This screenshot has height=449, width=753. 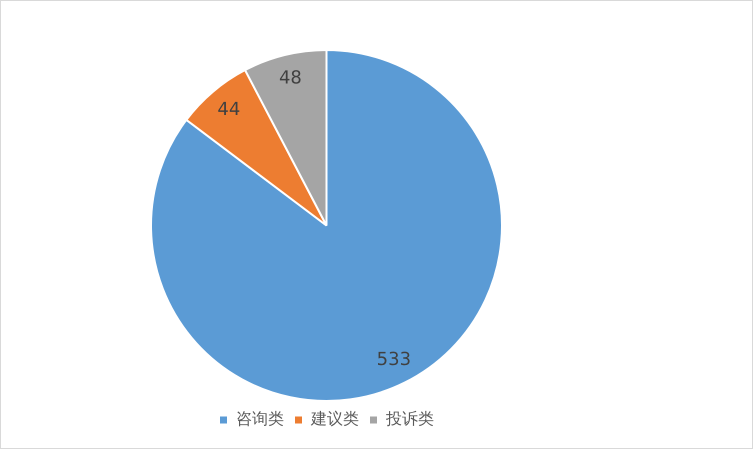 I want to click on legend-label: 咨询类, so click(x=260, y=418).